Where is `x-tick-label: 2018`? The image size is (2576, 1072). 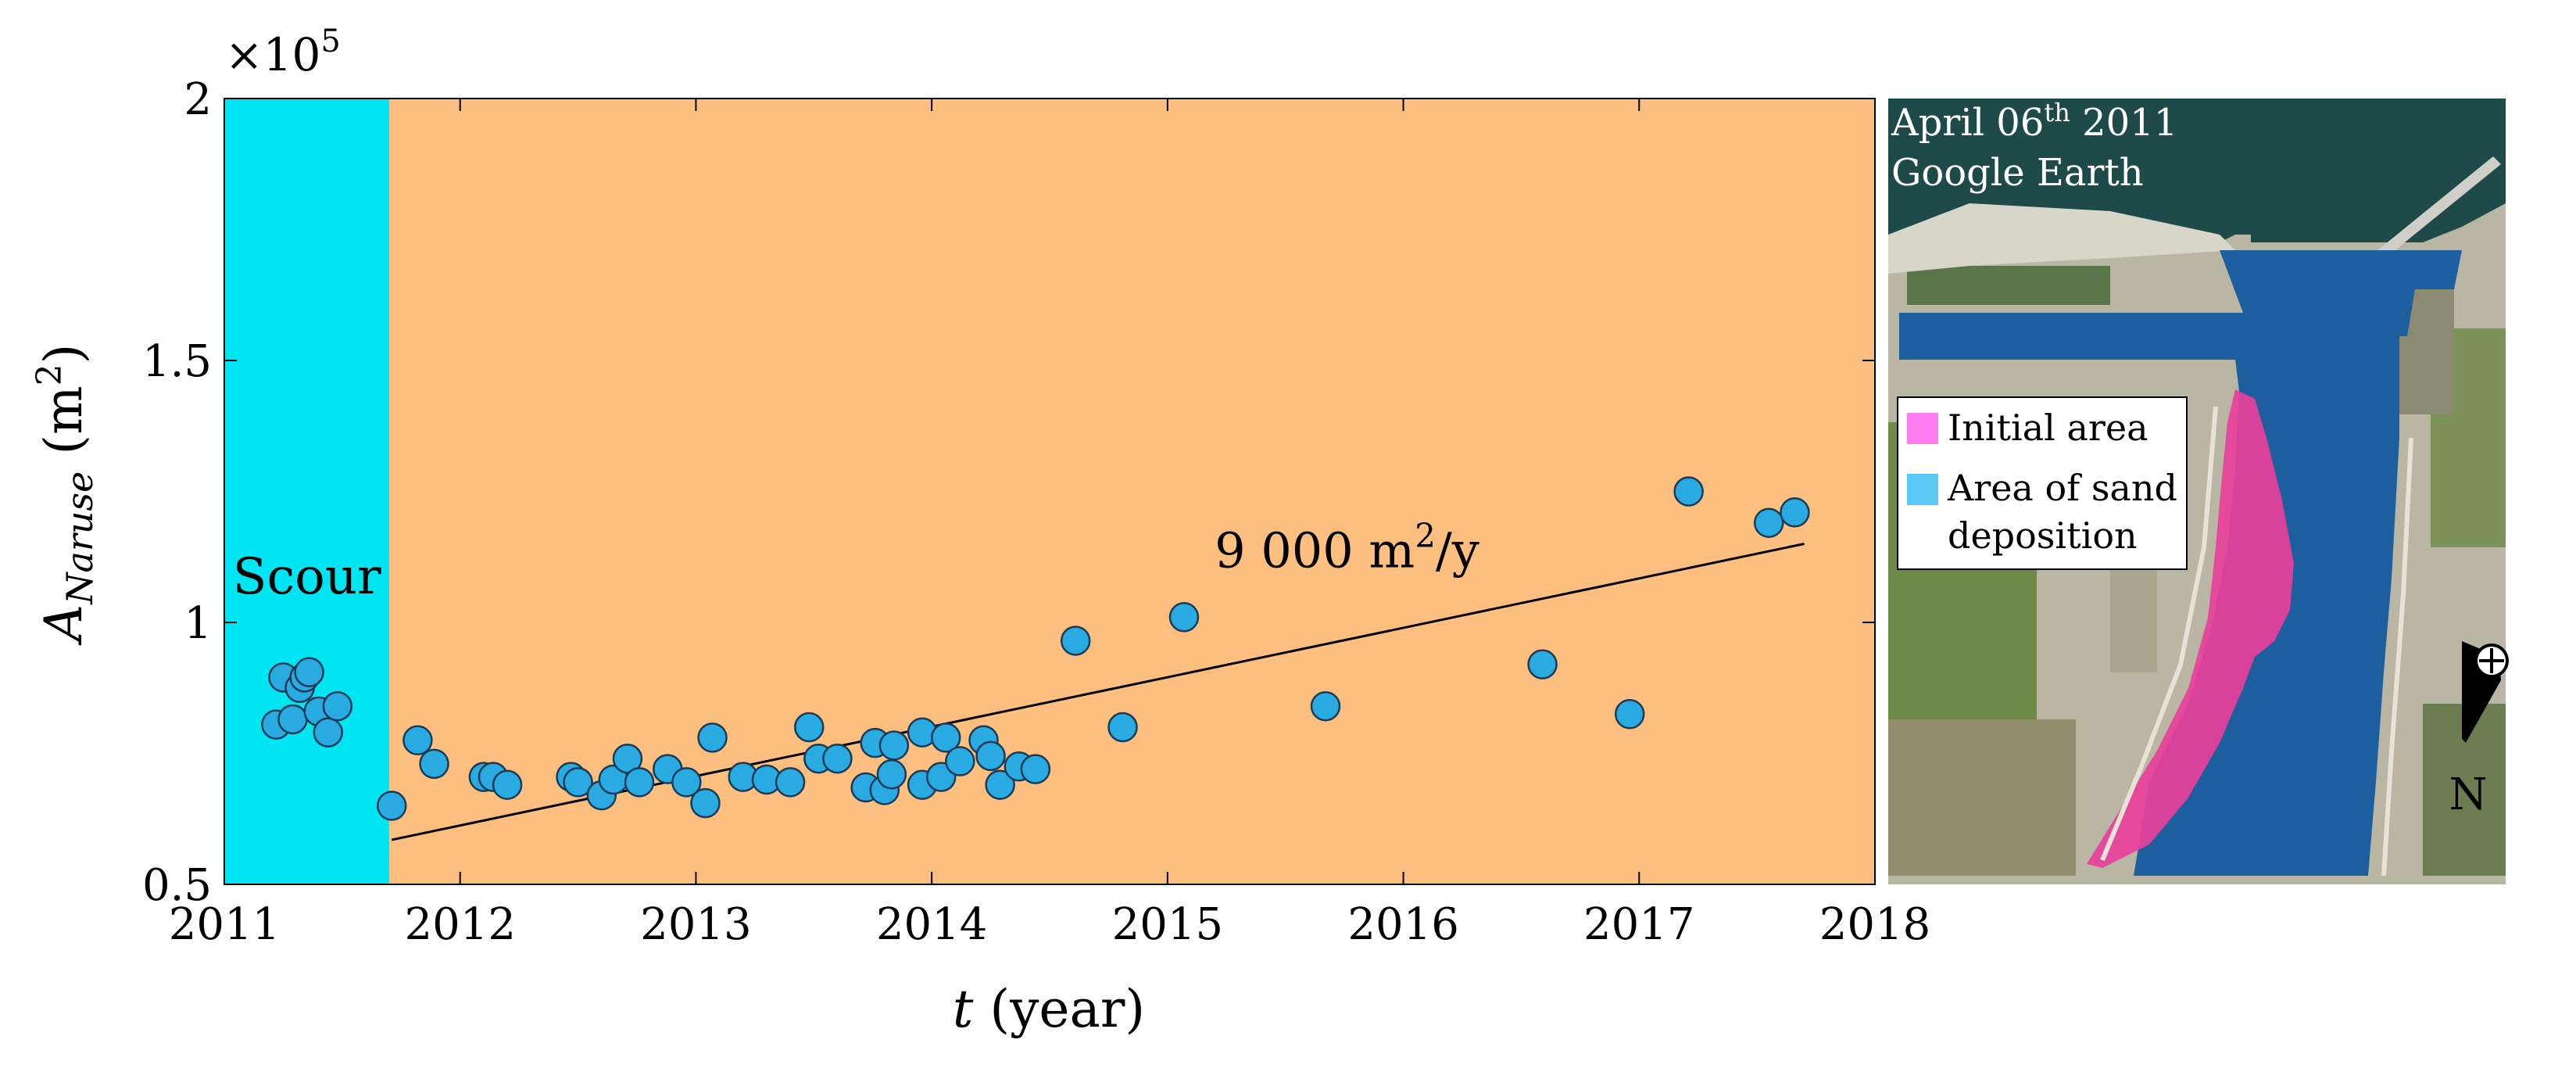 x-tick-label: 2018 is located at coordinates (1875, 925).